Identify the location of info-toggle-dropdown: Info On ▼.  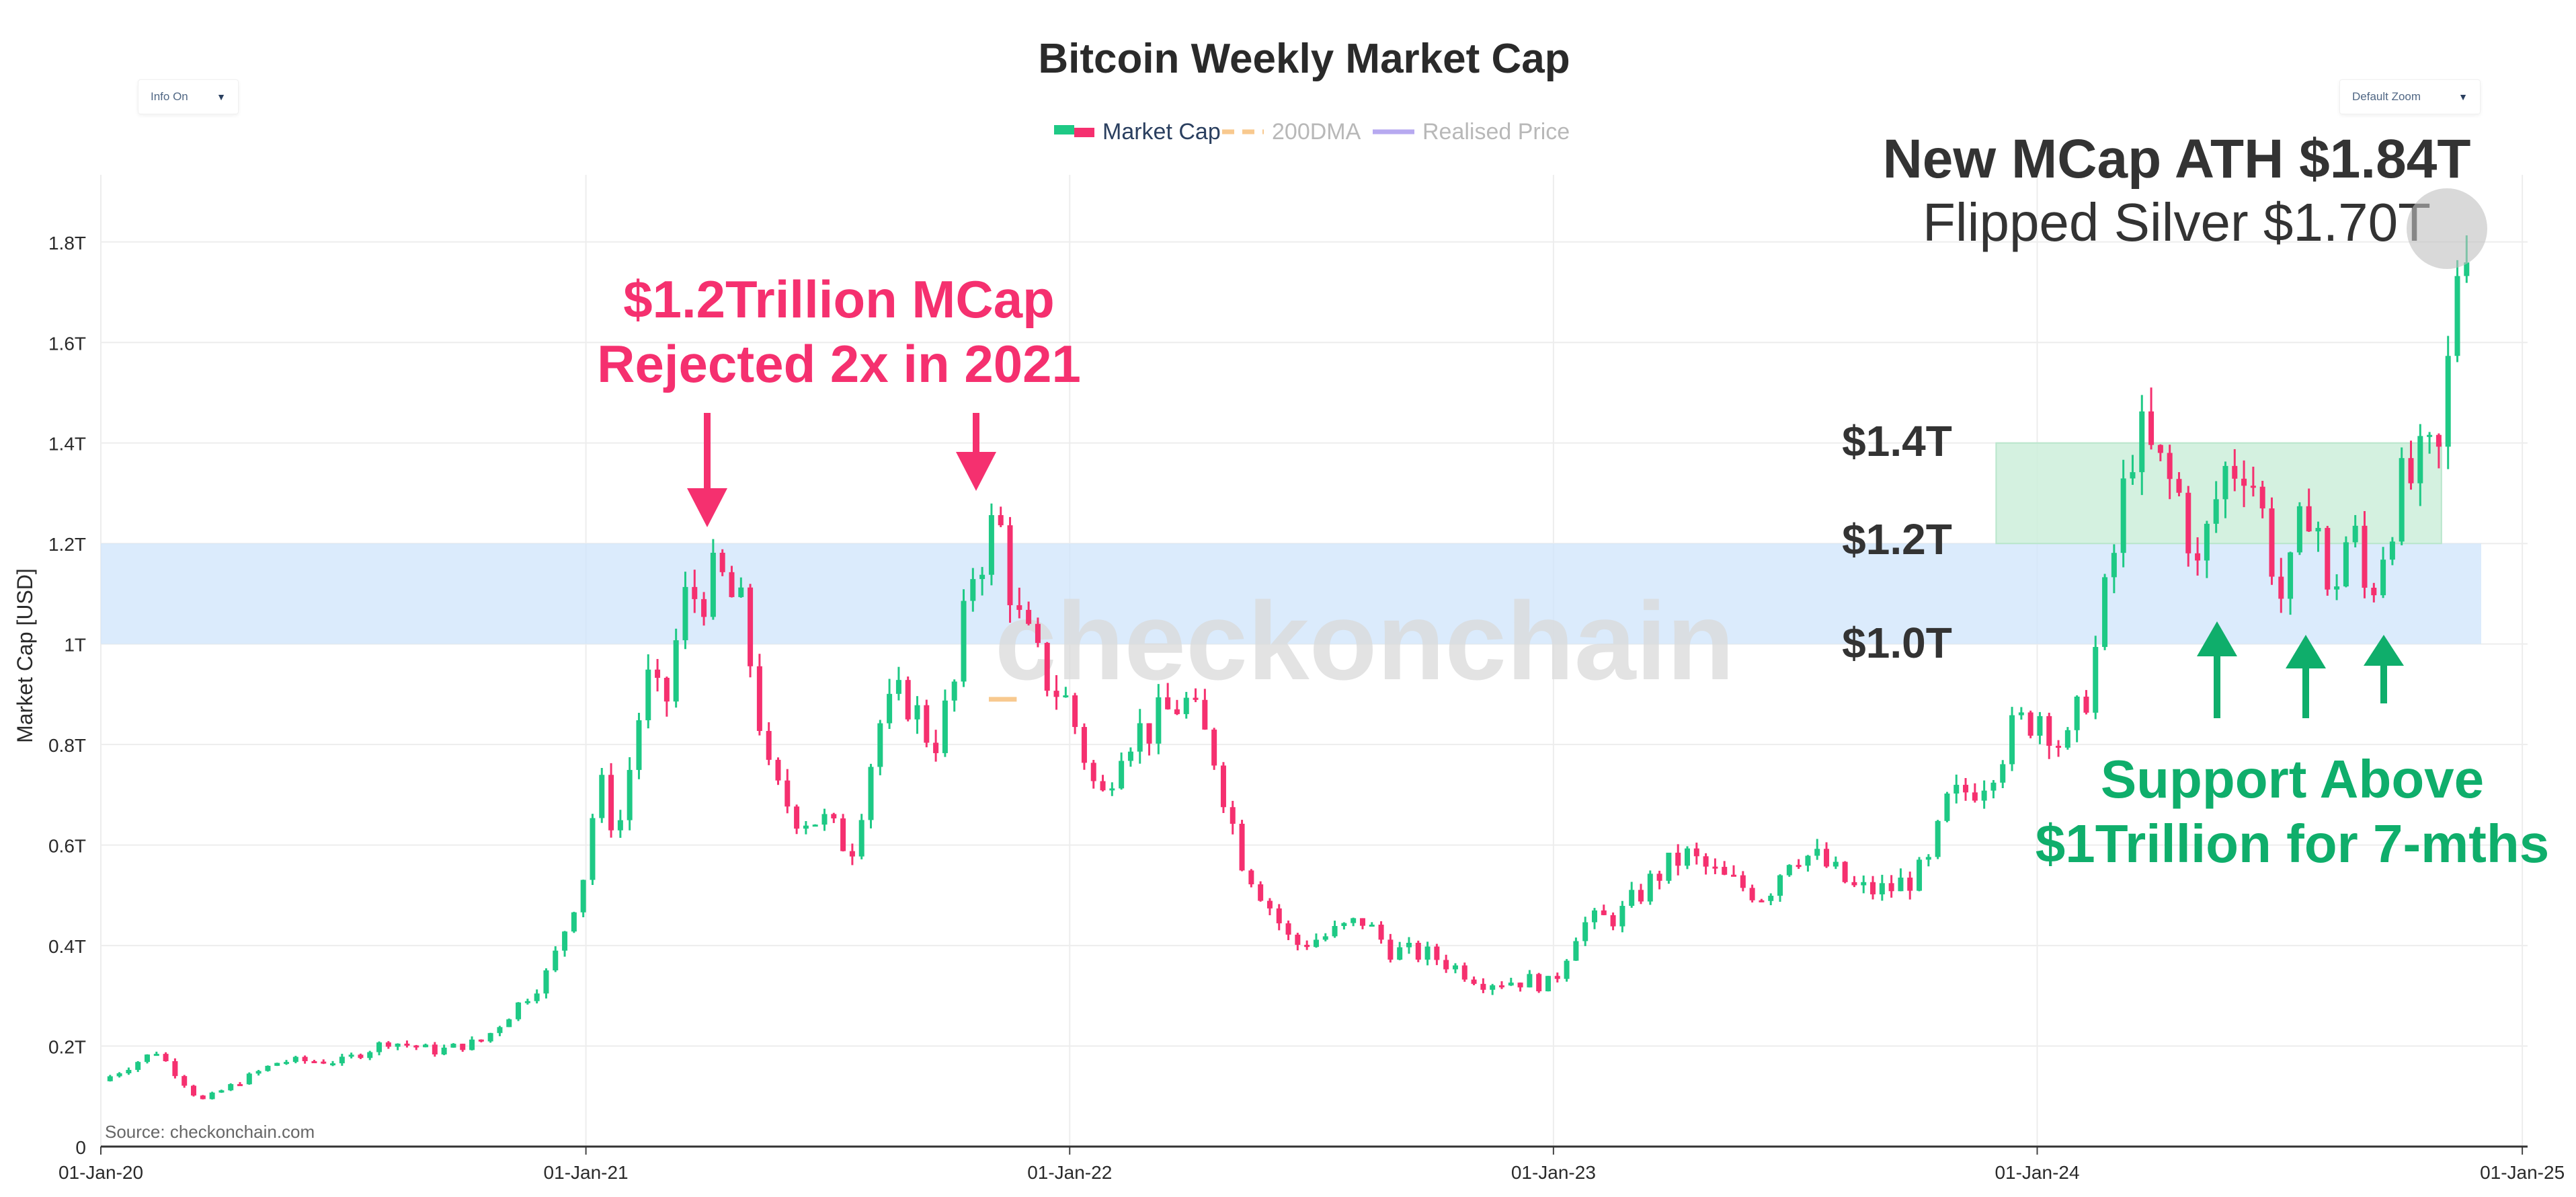
(188, 96).